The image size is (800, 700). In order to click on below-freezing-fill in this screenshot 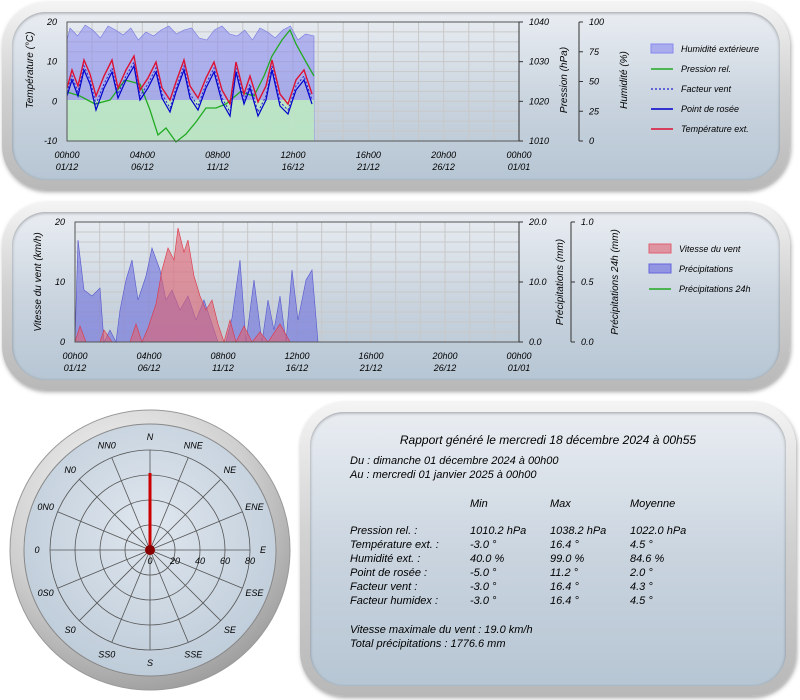, I will do `click(190, 120)`.